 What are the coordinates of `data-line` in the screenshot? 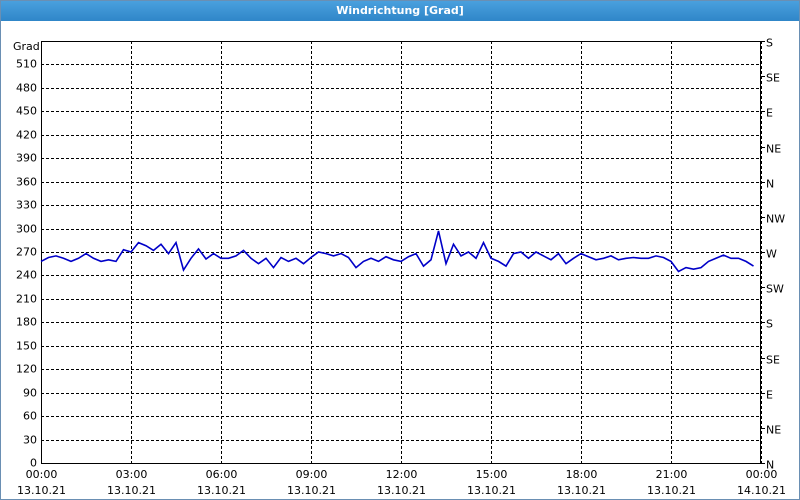 It's located at (397, 251).